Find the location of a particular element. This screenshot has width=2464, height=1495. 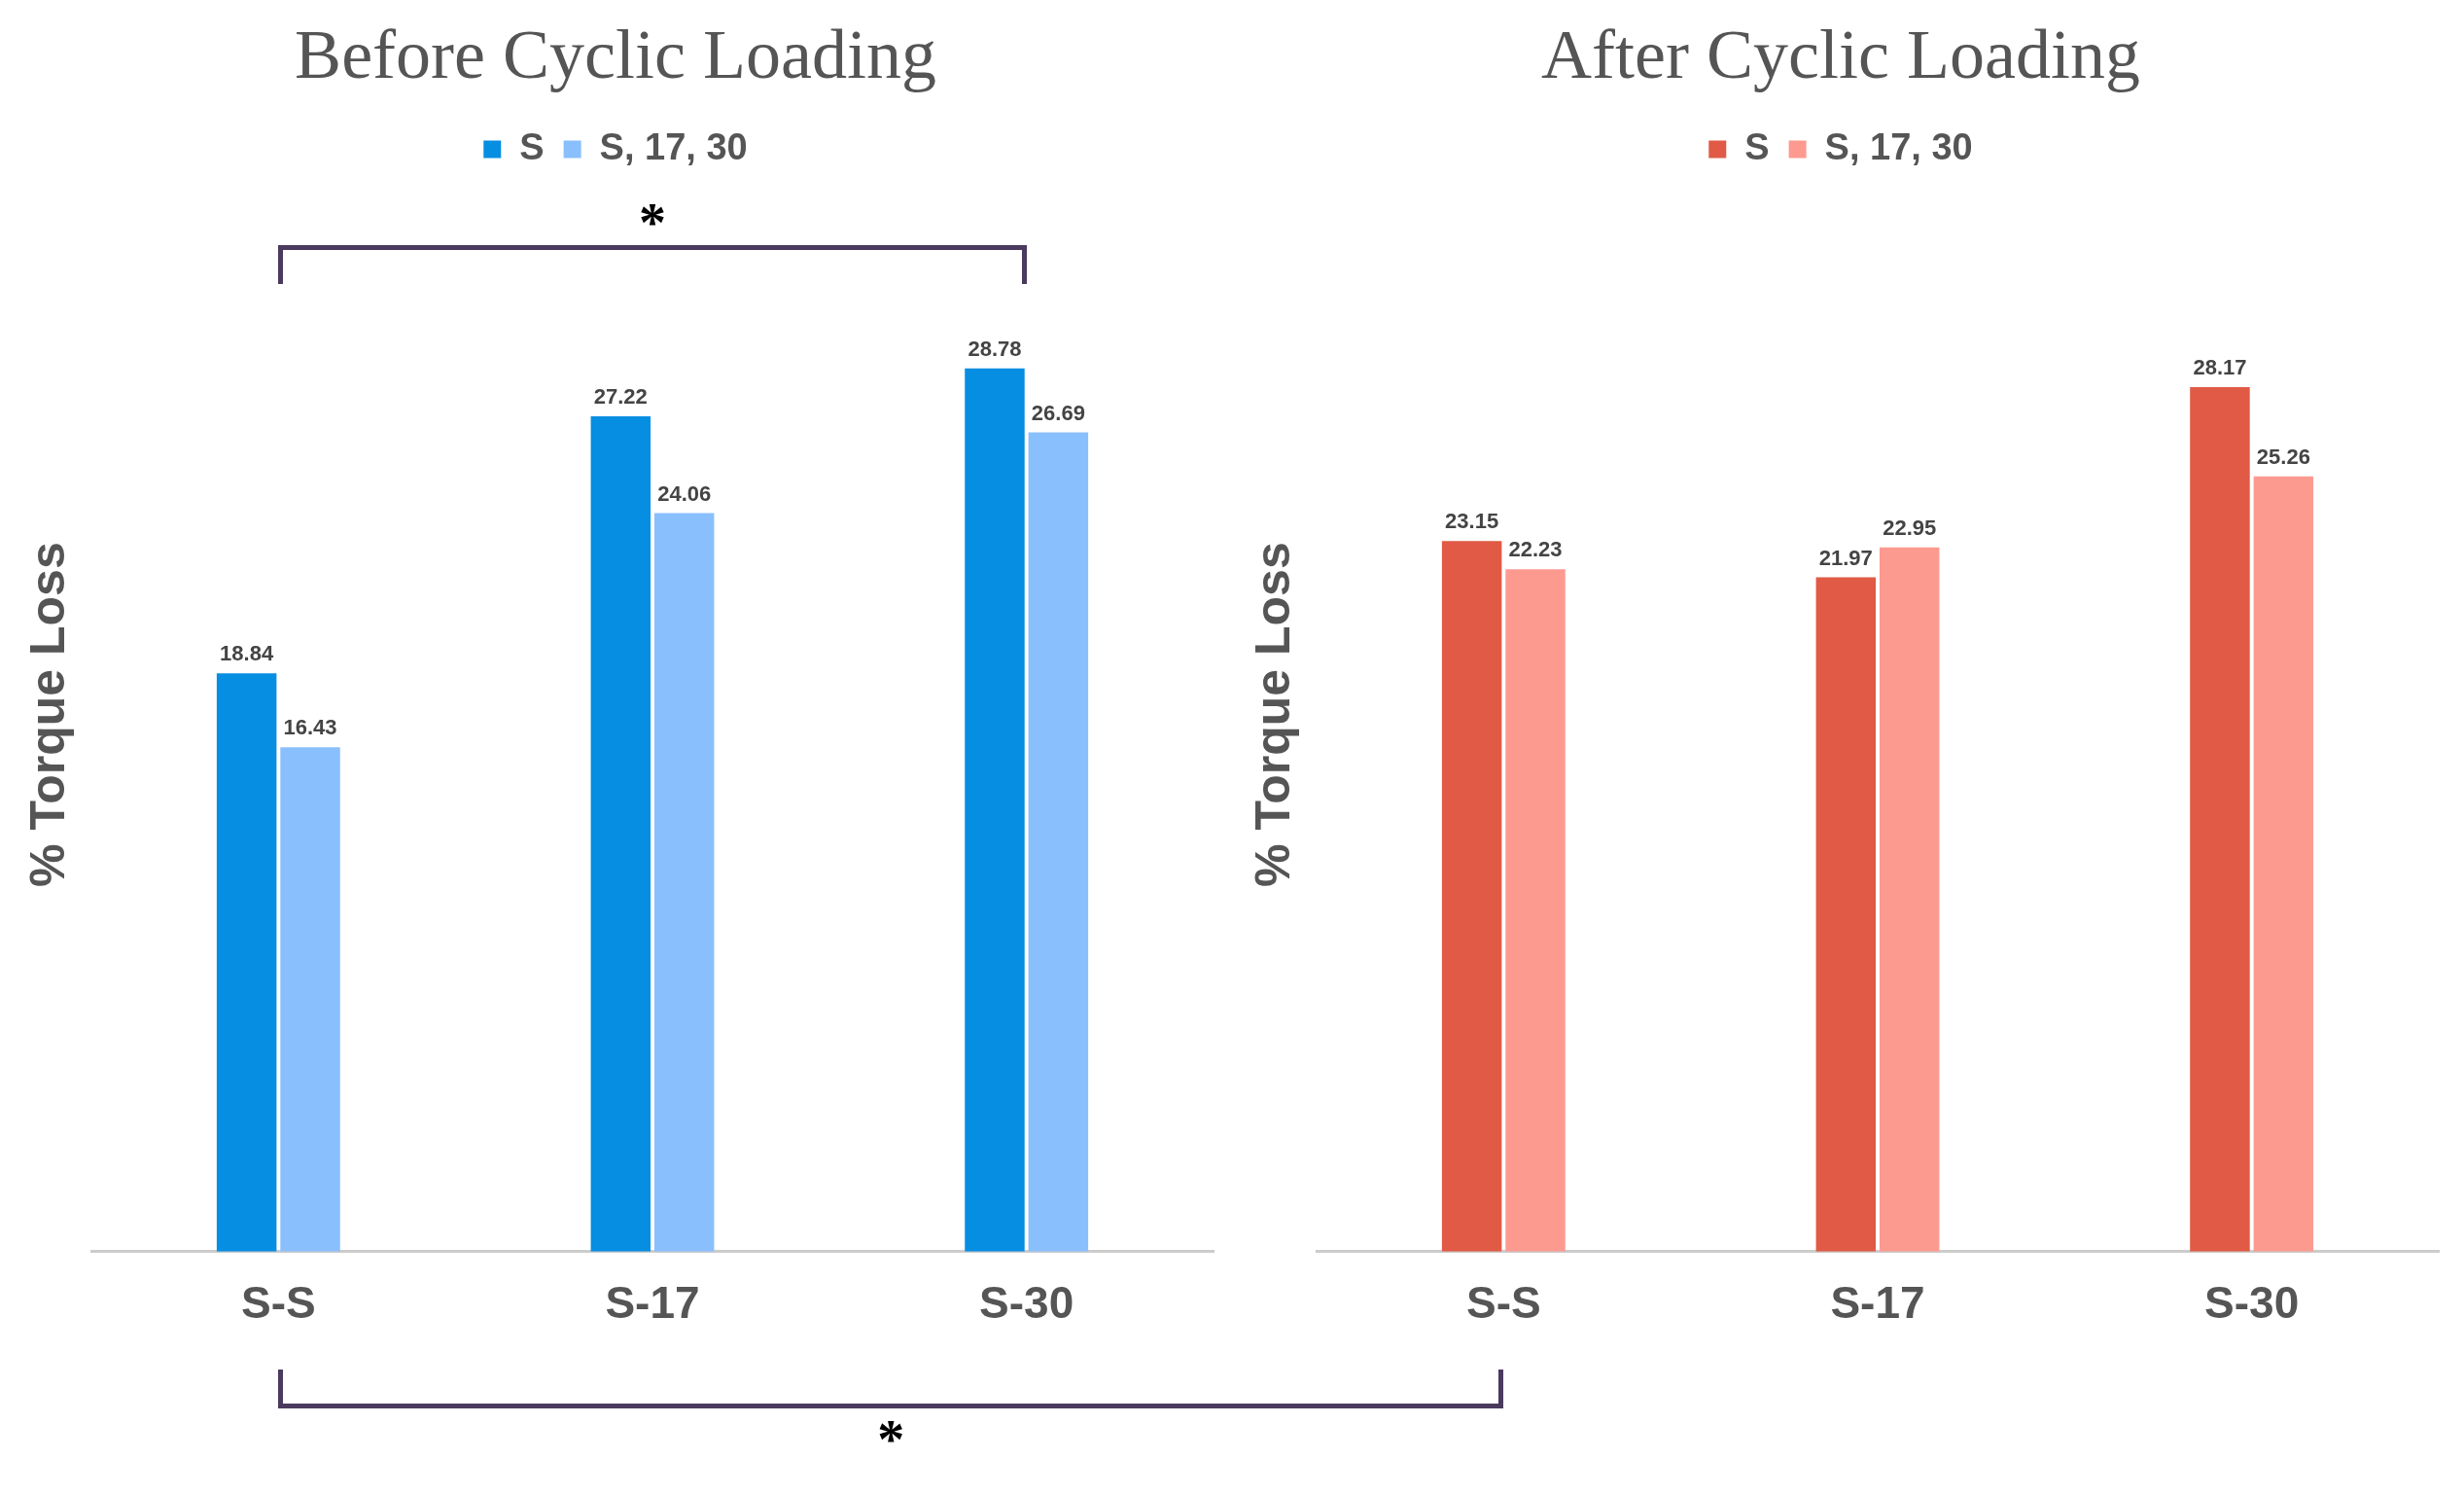

data-label: 25.26 is located at coordinates (2283, 456).